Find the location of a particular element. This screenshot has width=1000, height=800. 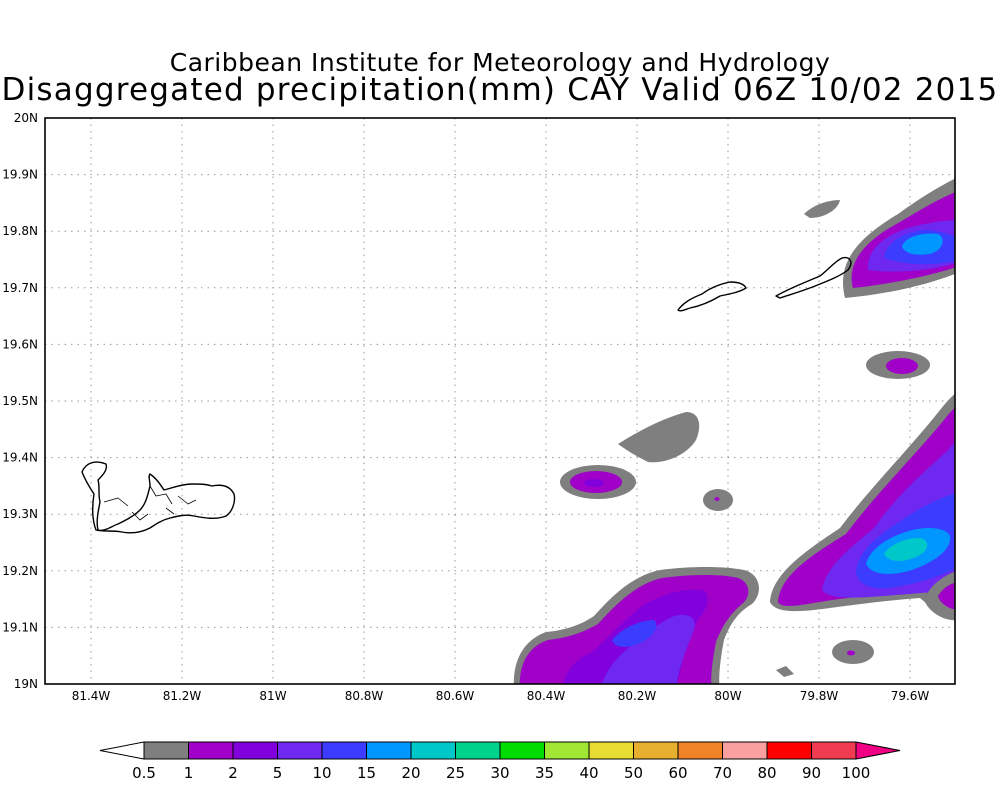

precip-area-lightblue is located at coordinates (922, 244).